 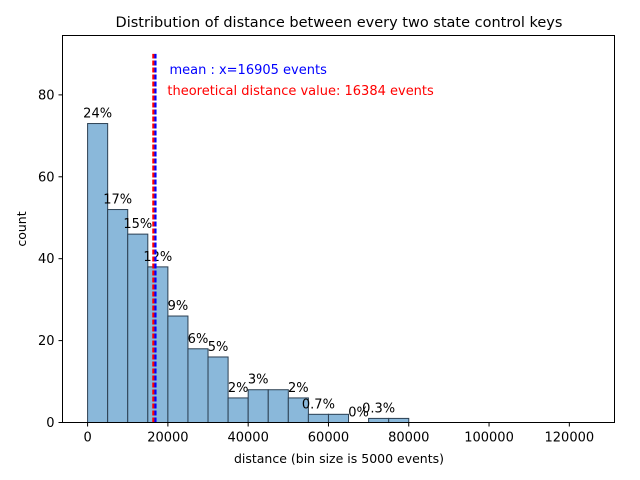 What do you see at coordinates (318, 404) in the screenshot?
I see `bar-percent-label: 0.7%` at bounding box center [318, 404].